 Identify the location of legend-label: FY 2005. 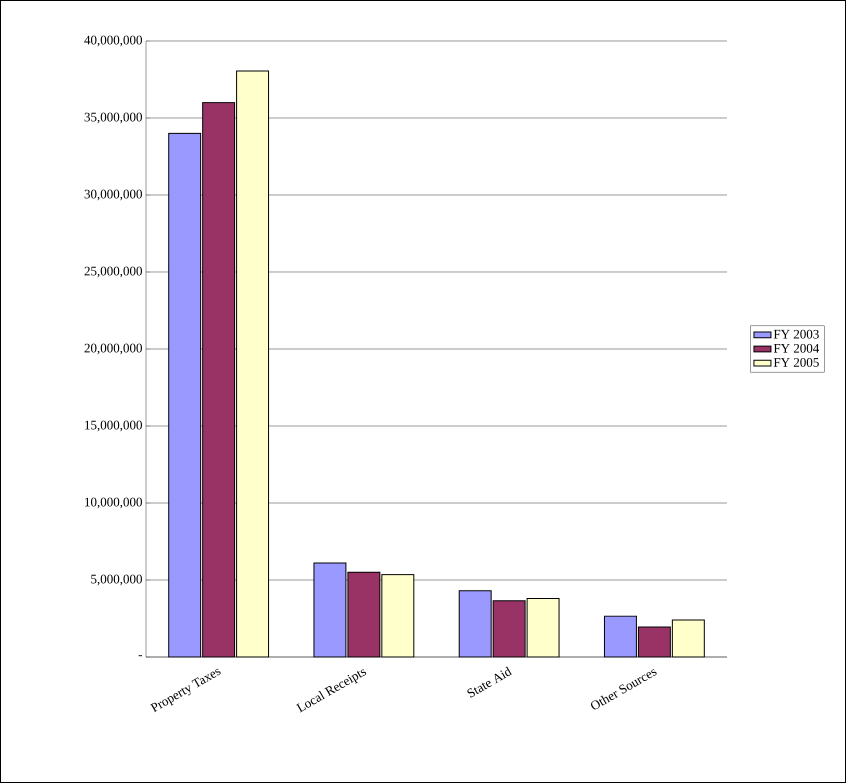
(796, 362).